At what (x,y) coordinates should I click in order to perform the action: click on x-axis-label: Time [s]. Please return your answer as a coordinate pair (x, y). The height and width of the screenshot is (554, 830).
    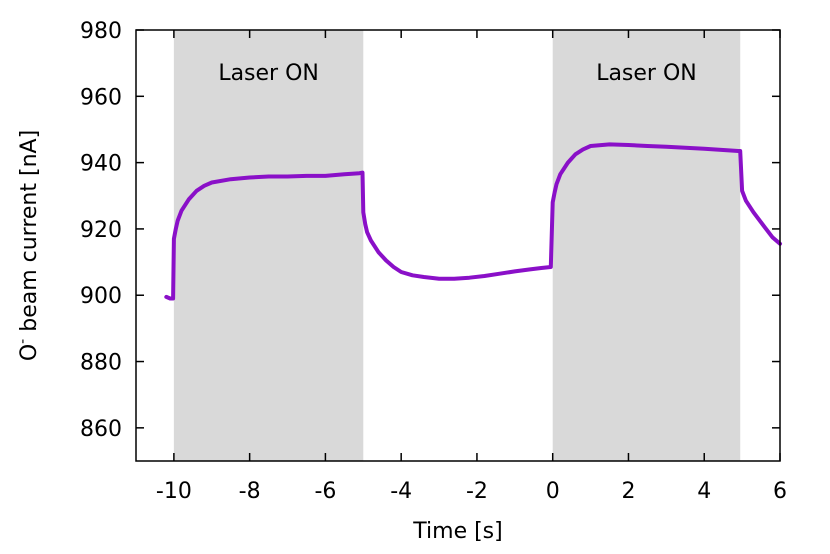
    Looking at the image, I should click on (457, 531).